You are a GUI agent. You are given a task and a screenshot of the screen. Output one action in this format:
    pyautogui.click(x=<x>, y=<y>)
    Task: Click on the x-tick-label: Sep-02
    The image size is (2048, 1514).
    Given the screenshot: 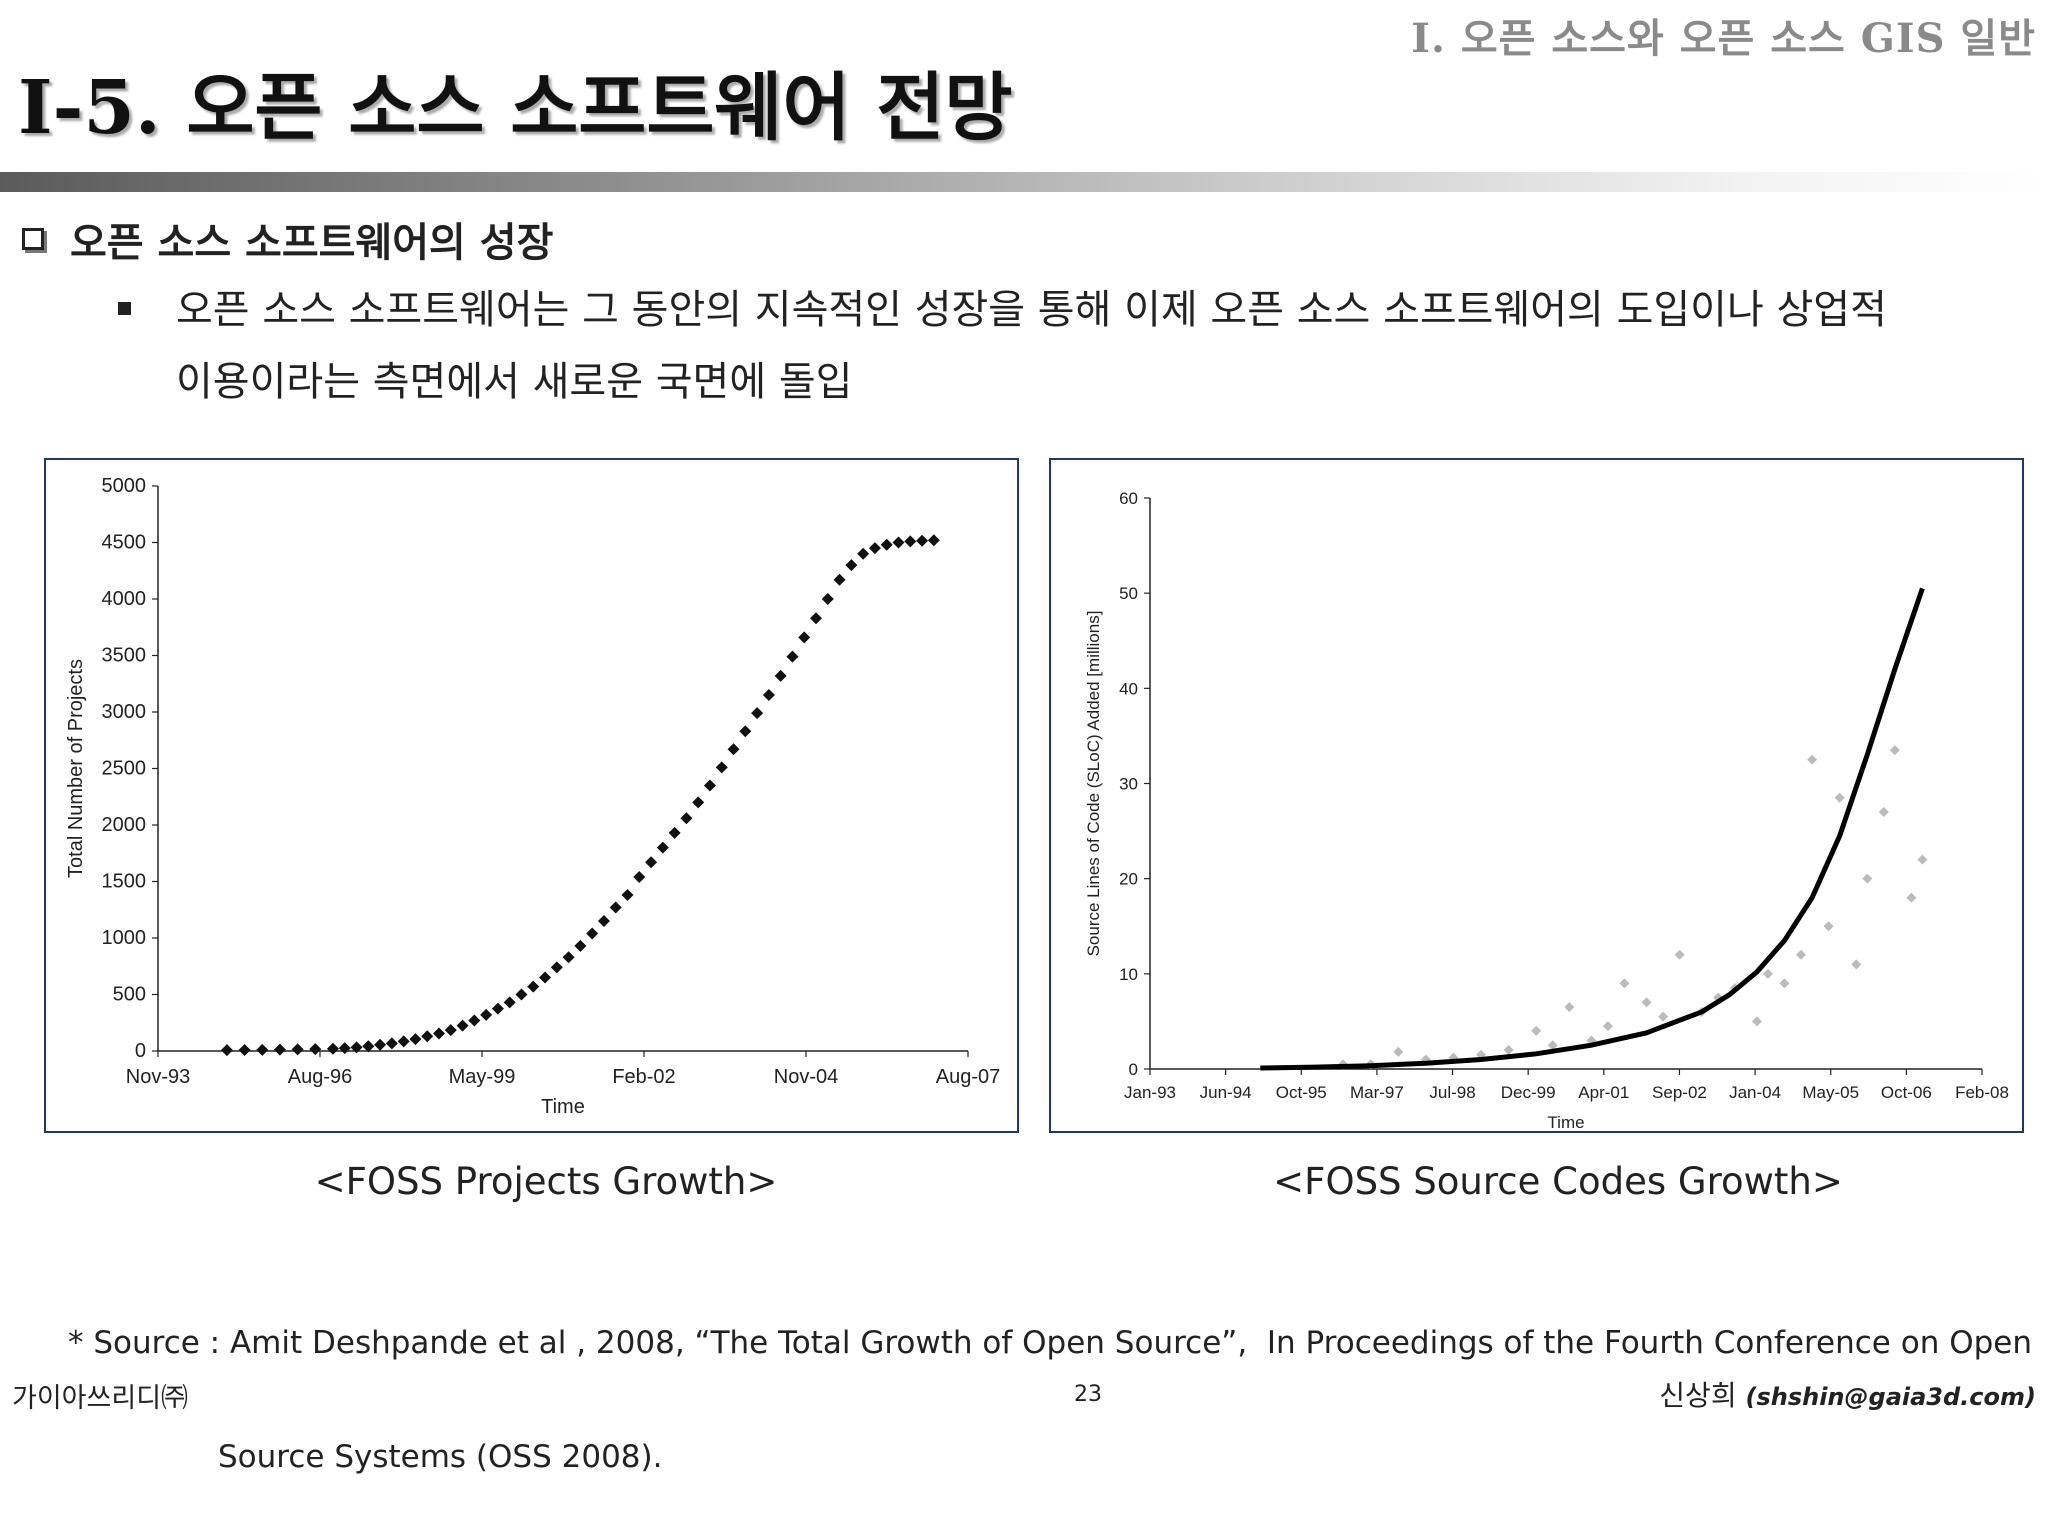 What is the action you would take?
    pyautogui.click(x=1679, y=1092)
    